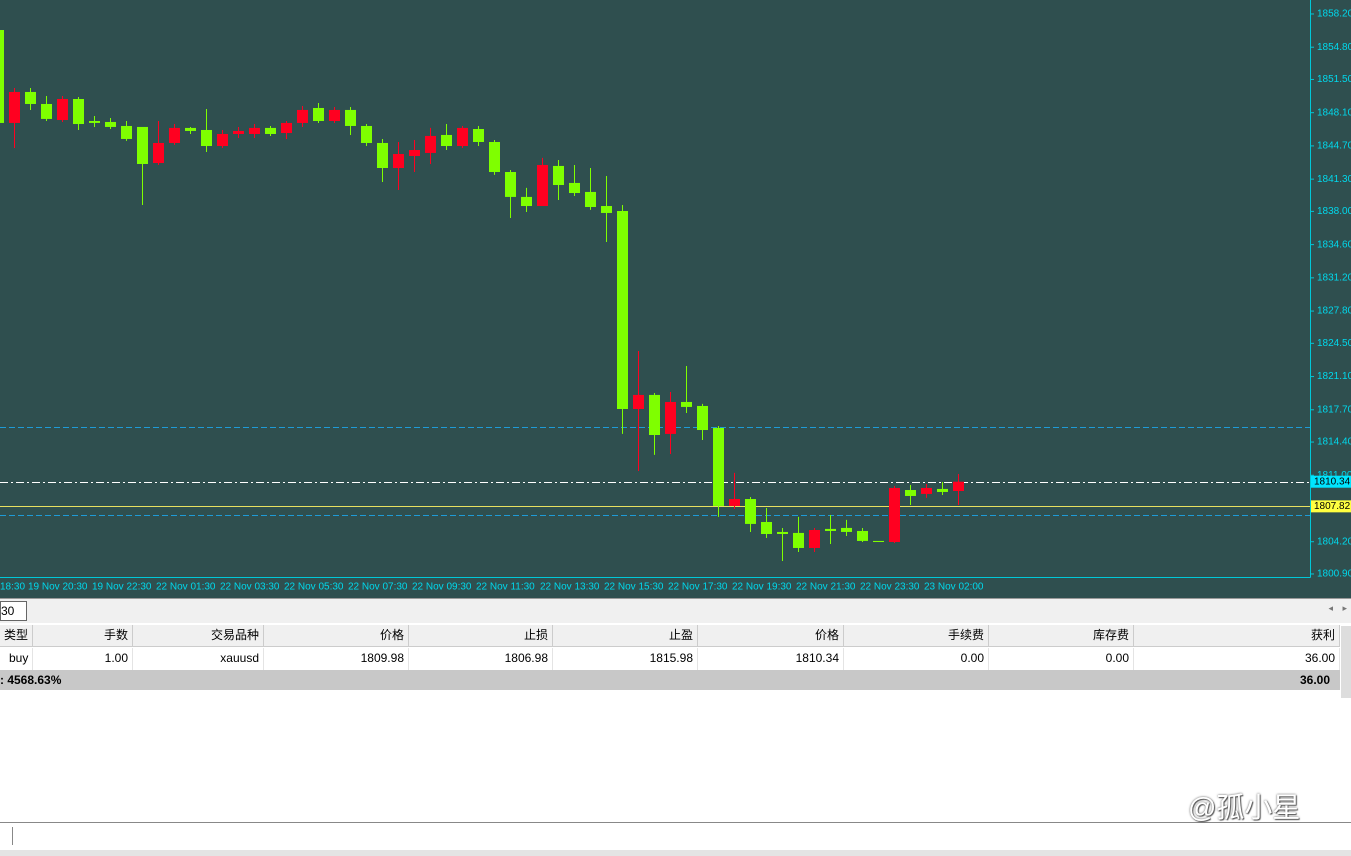  What do you see at coordinates (771, 659) in the screenshot?
I see `table-cell: 1810.34` at bounding box center [771, 659].